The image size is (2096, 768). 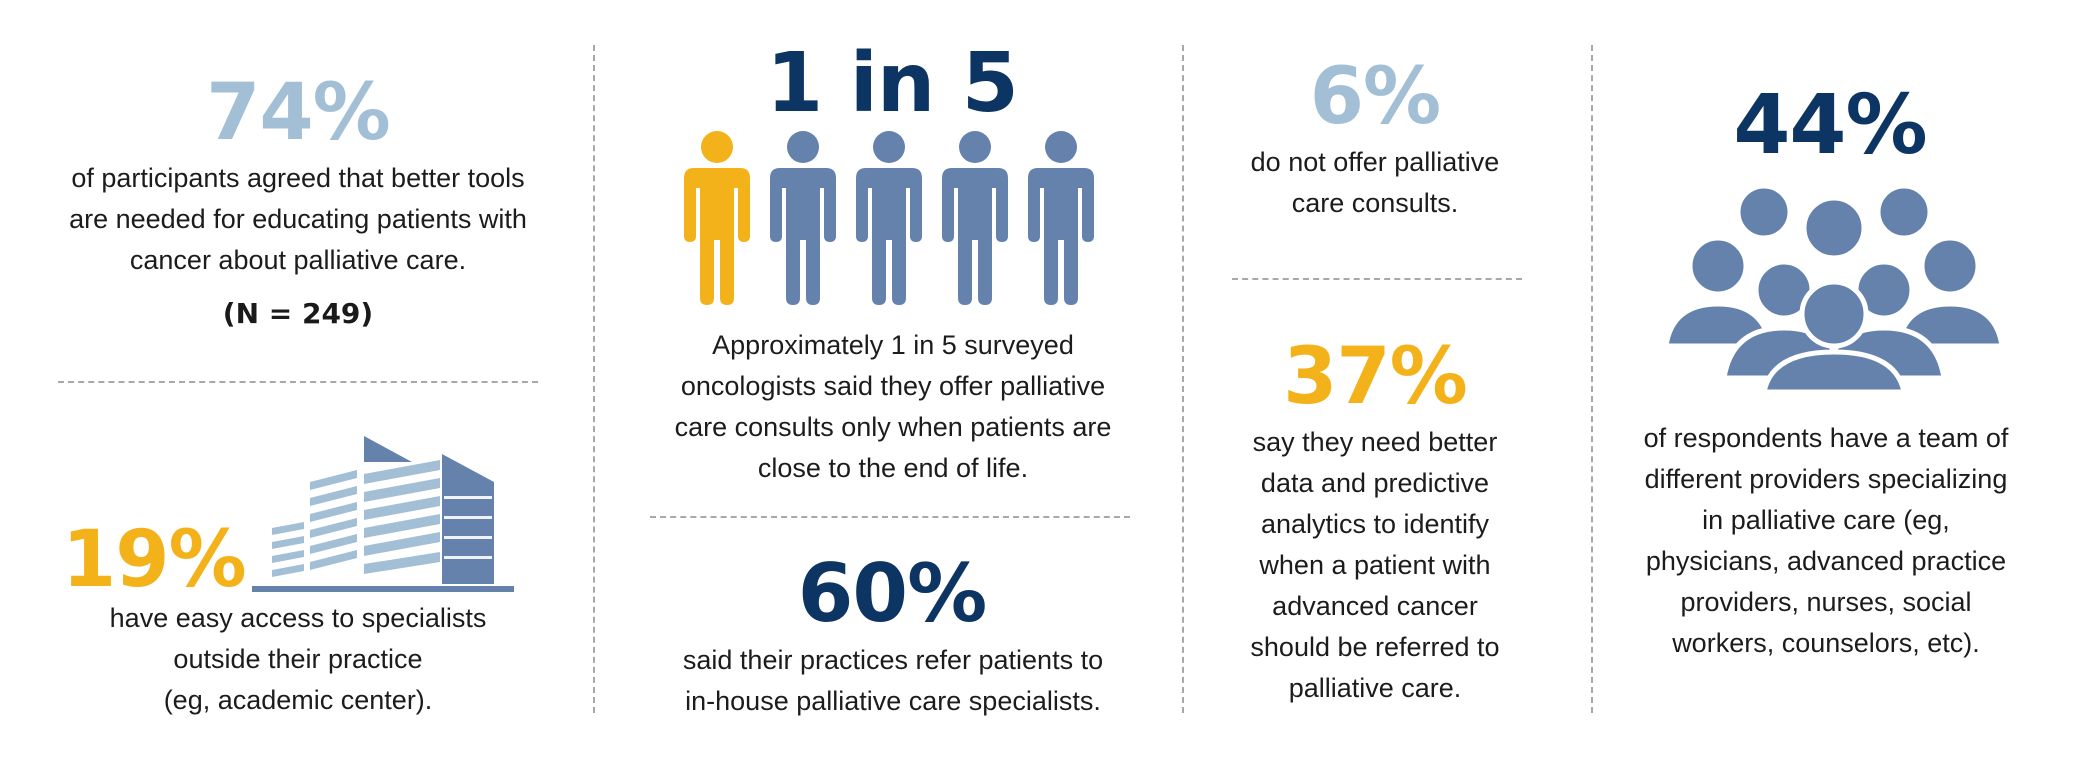 I want to click on stat-60-percent: 60%, so click(x=892, y=593).